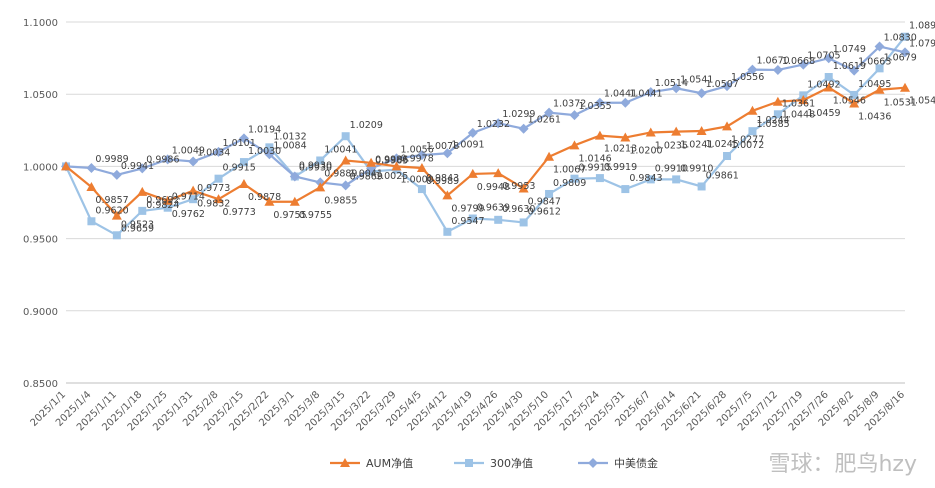 The image size is (935, 488). What do you see at coordinates (162, 159) in the screenshot?
I see `data-label: 0.9986` at bounding box center [162, 159].